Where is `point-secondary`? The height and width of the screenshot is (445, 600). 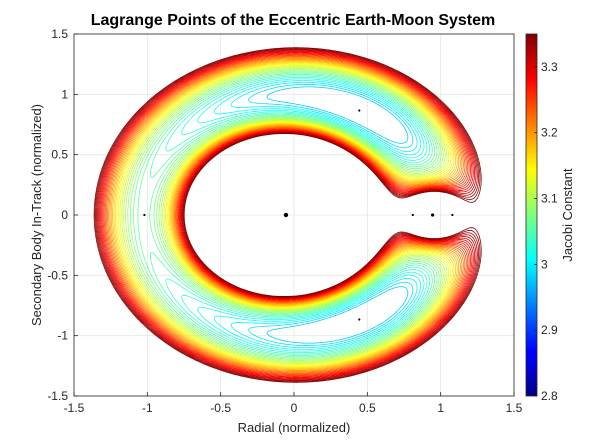
point-secondary is located at coordinates (433, 215).